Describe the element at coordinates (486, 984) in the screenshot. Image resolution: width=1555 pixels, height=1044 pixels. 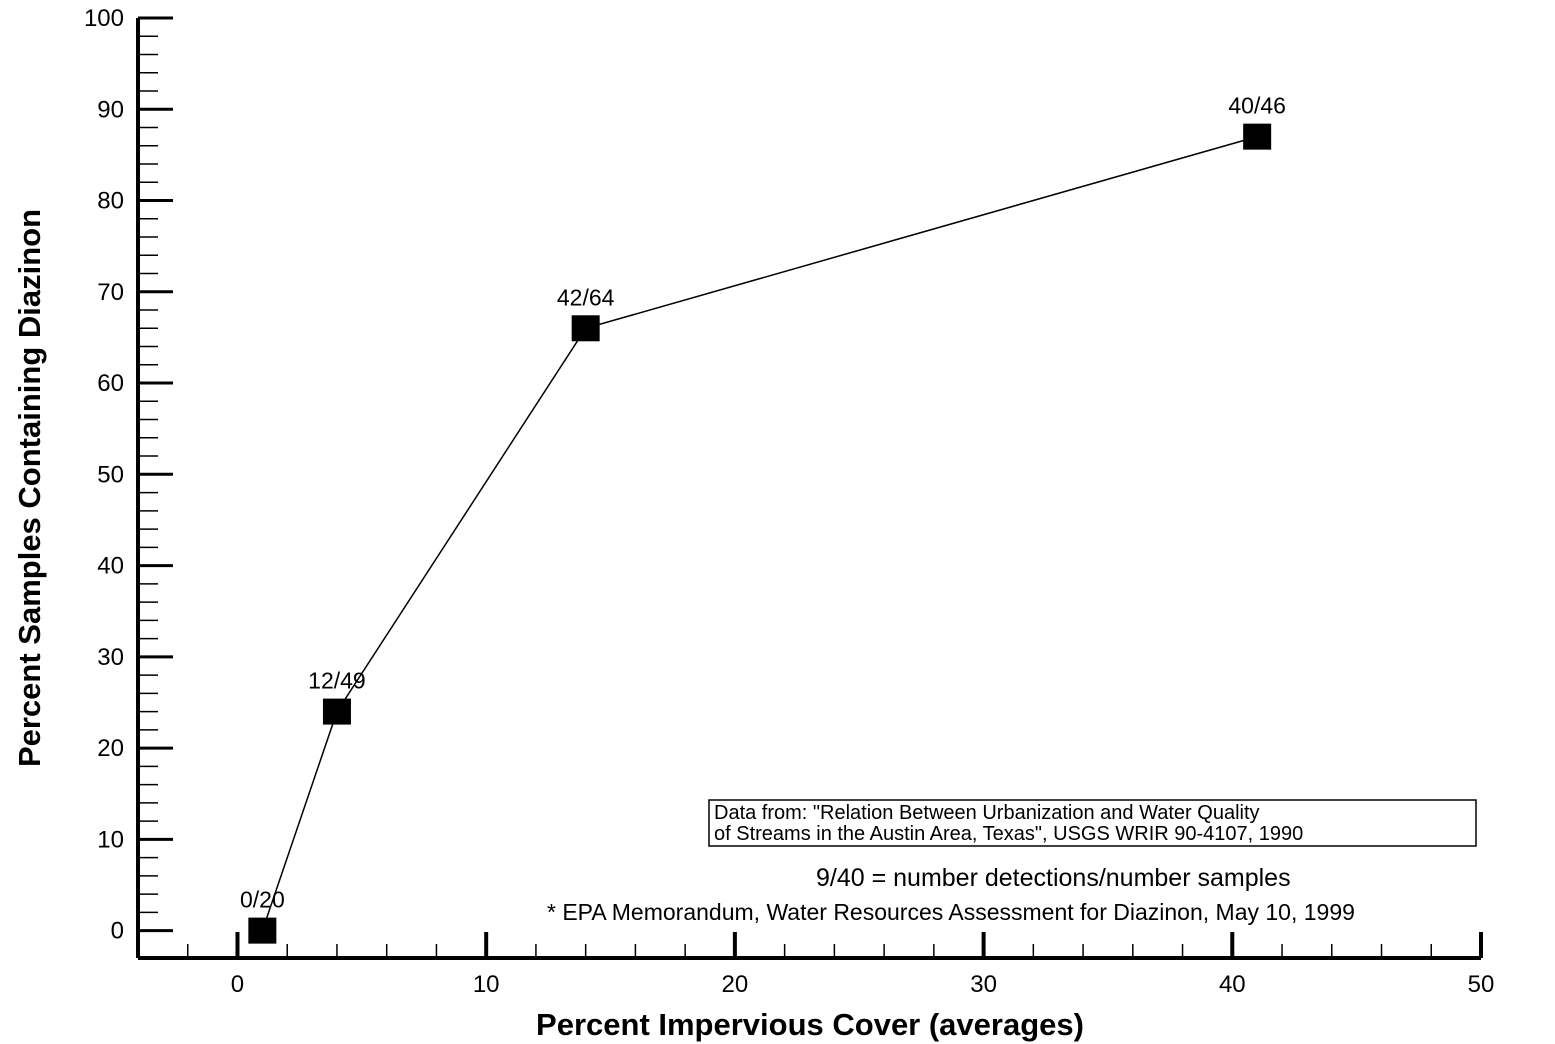
I see `x-tick-label: 10` at that location.